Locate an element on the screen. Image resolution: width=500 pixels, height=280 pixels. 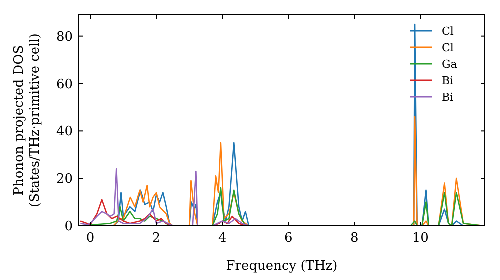
y-tick-label: 80 is located at coordinates (64, 37).